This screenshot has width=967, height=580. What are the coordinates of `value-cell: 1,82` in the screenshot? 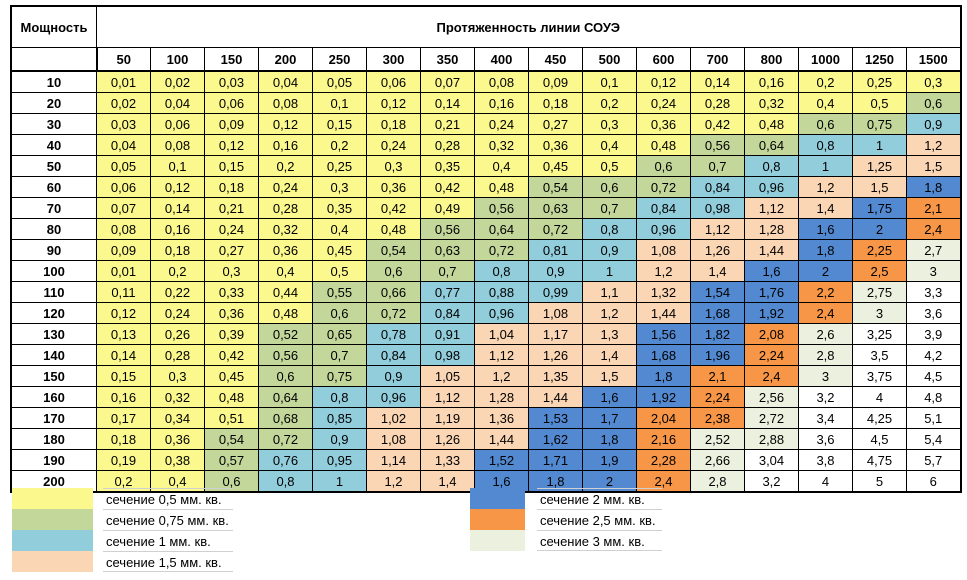 It's located at (717, 334).